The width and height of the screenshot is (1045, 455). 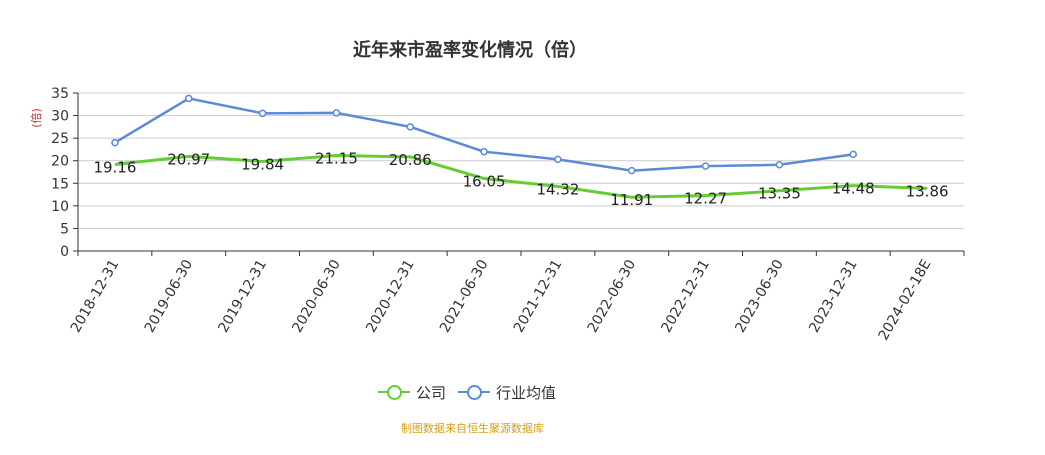 What do you see at coordinates (526, 392) in the screenshot?
I see `legend-label-industry-average: 行业均值` at bounding box center [526, 392].